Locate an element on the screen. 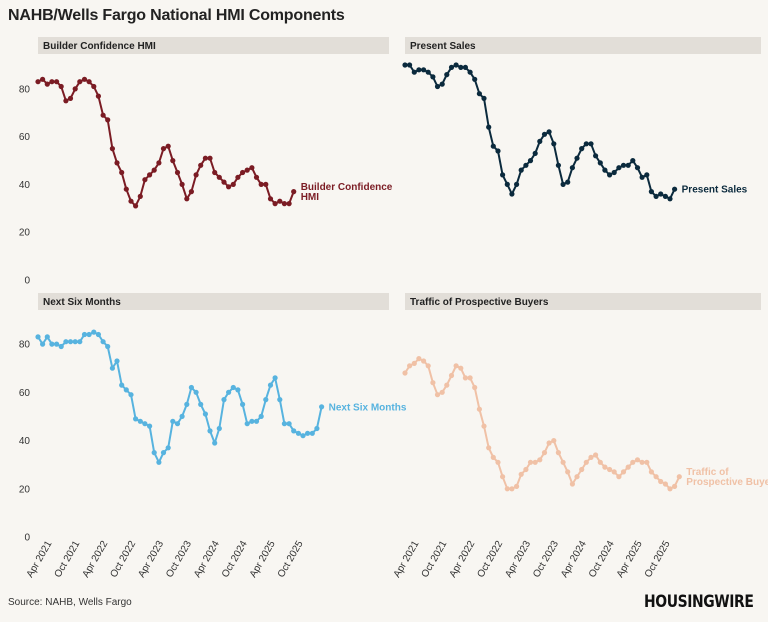 The width and height of the screenshot is (768, 622). x-tick-label: Apr 2024 is located at coordinates (574, 559).